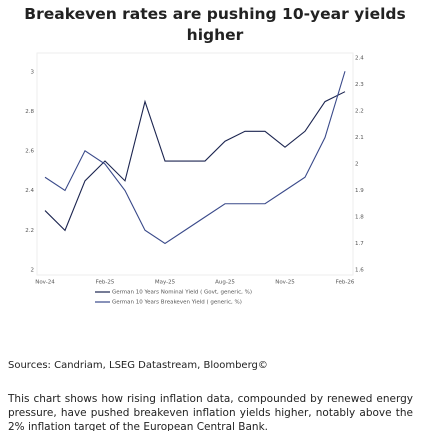 The height and width of the screenshot is (431, 422). Describe the element at coordinates (285, 283) in the screenshot. I see `x-tick-label: Nov-25` at that location.